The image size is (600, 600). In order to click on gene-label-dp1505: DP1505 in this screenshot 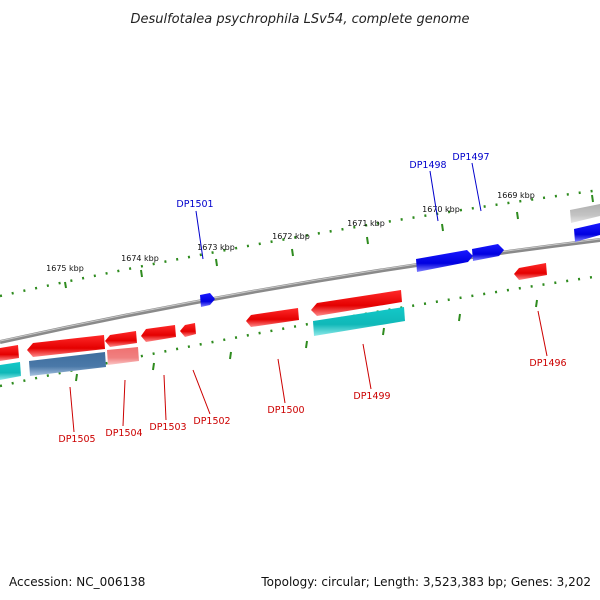, I will do `click(76, 439)`.